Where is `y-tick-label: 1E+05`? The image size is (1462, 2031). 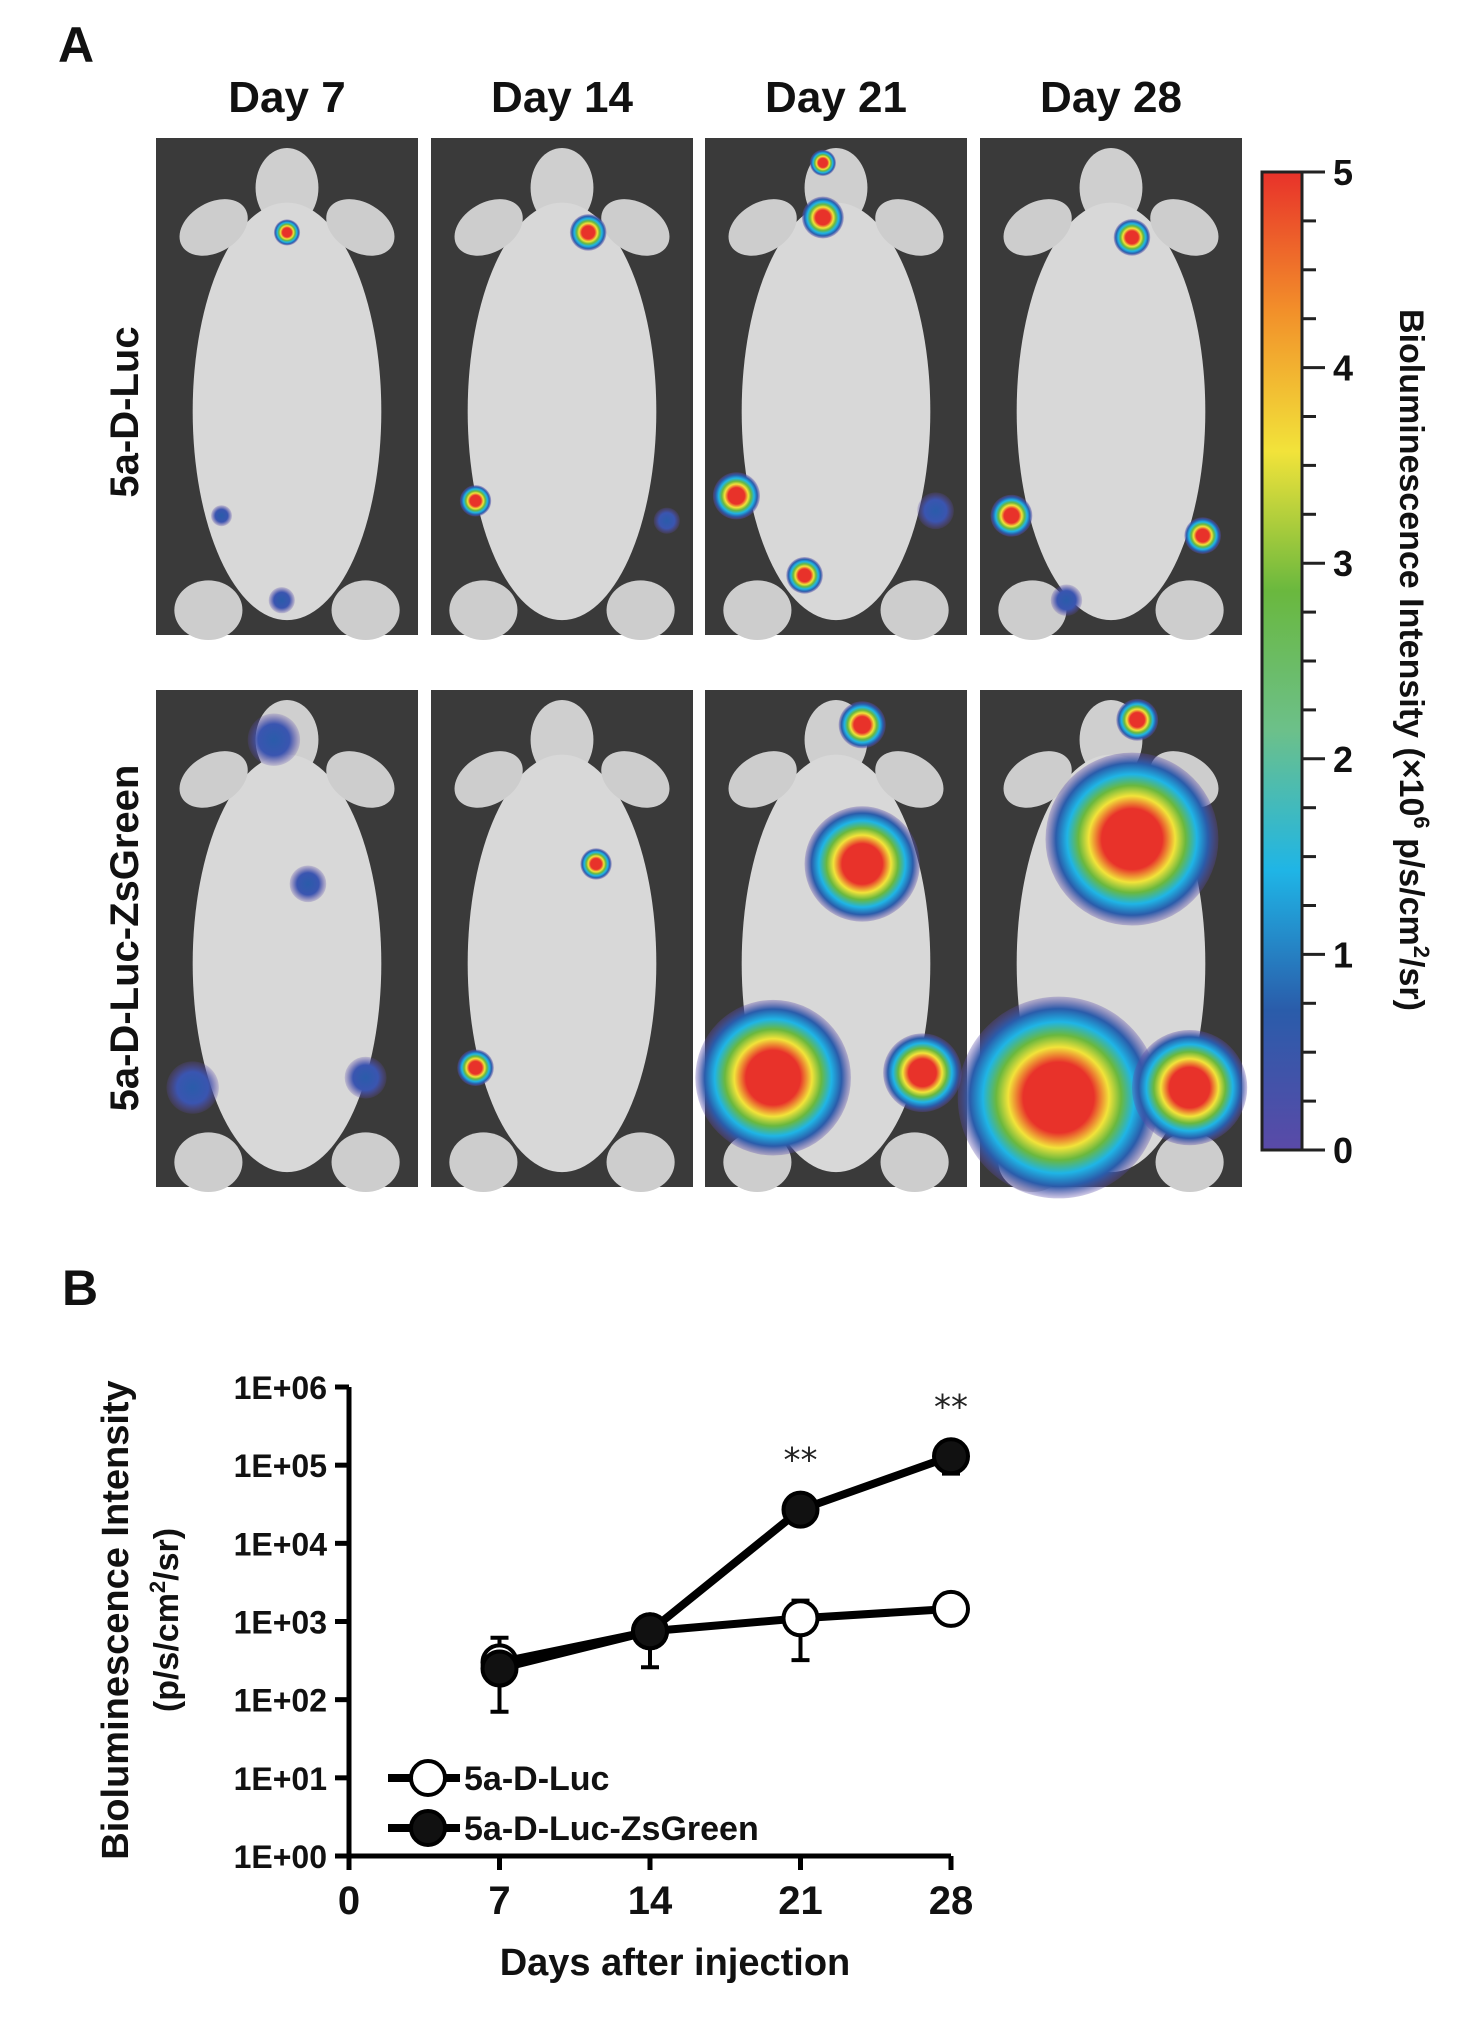
y-tick-label: 1E+05 is located at coordinates (280, 1466).